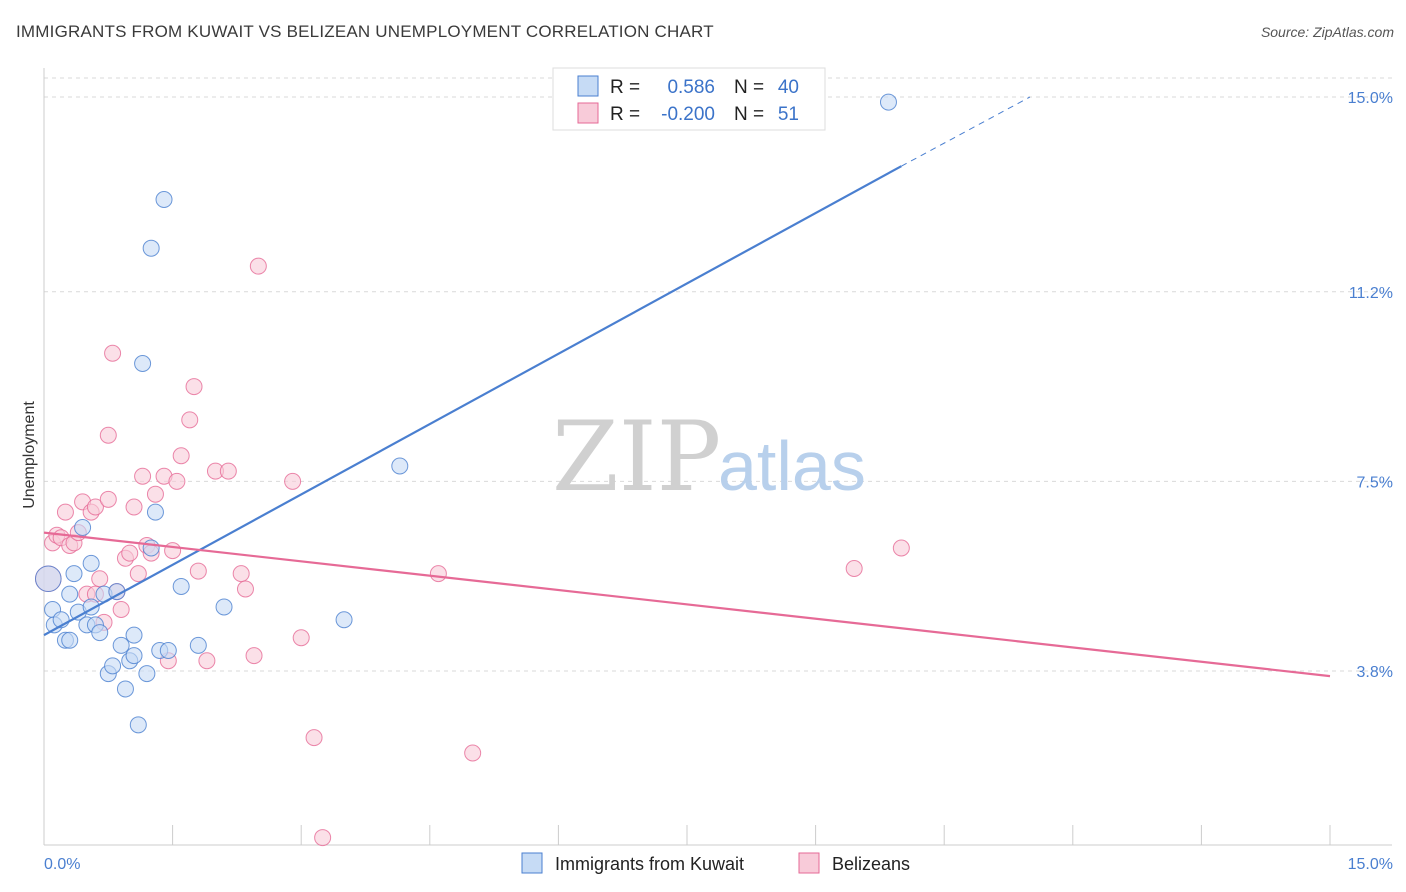  I want to click on legend-n-label-belizeans: N =, so click(749, 114).